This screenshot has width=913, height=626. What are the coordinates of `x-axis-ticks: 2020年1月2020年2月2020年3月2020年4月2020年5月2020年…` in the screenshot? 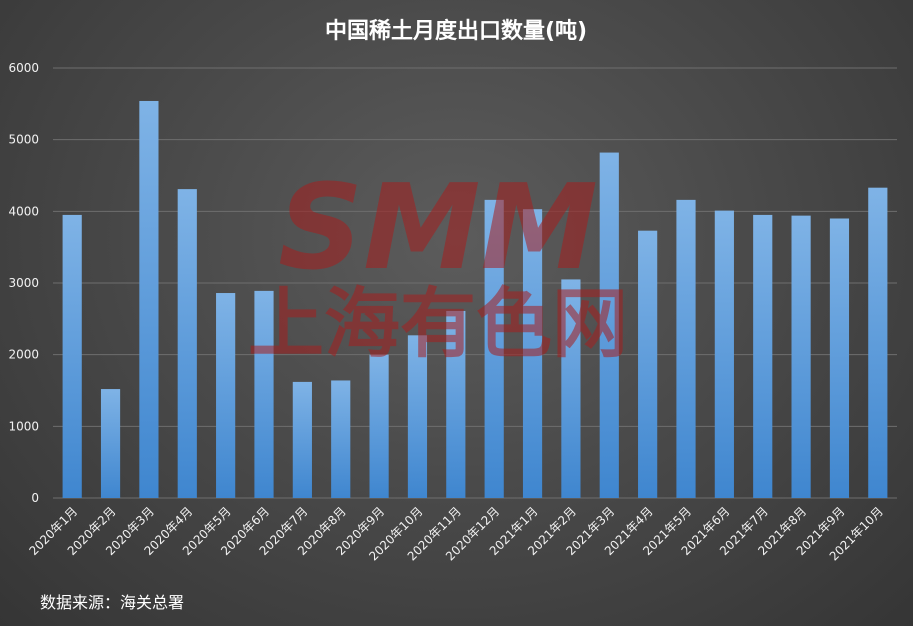 It's located at (456, 533).